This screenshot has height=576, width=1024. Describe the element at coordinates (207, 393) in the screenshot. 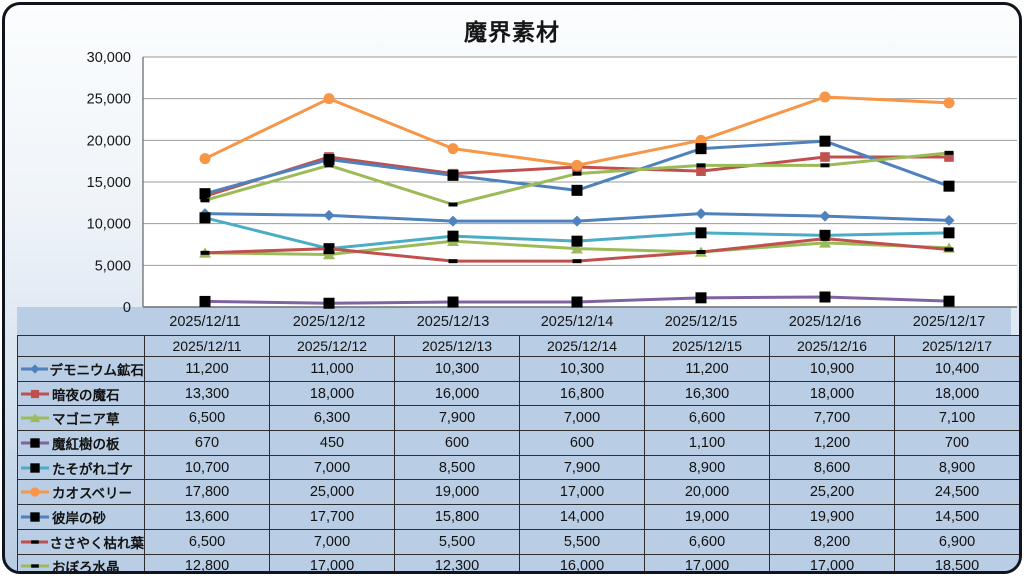

I see `value-cell: 13,300` at that location.